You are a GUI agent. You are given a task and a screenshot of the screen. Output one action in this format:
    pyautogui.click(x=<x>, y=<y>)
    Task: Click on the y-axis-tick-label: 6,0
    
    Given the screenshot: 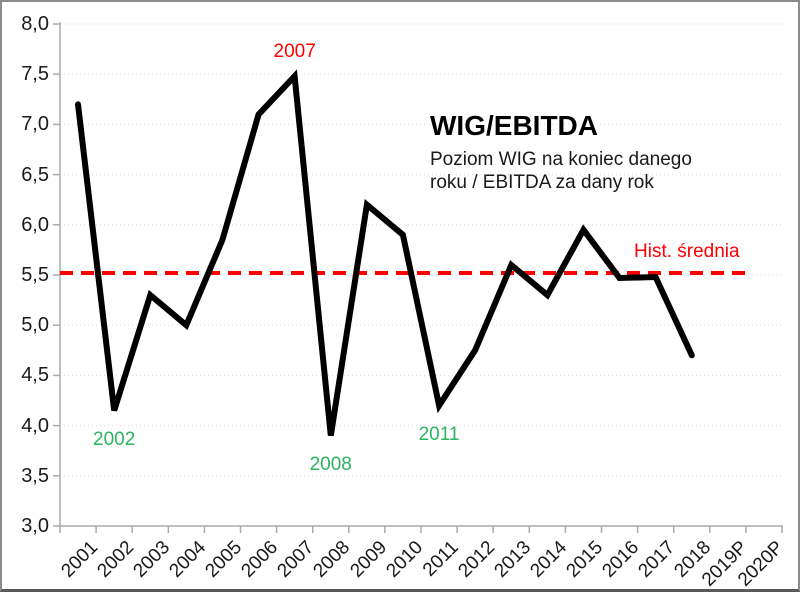 What is the action you would take?
    pyautogui.click(x=35, y=224)
    